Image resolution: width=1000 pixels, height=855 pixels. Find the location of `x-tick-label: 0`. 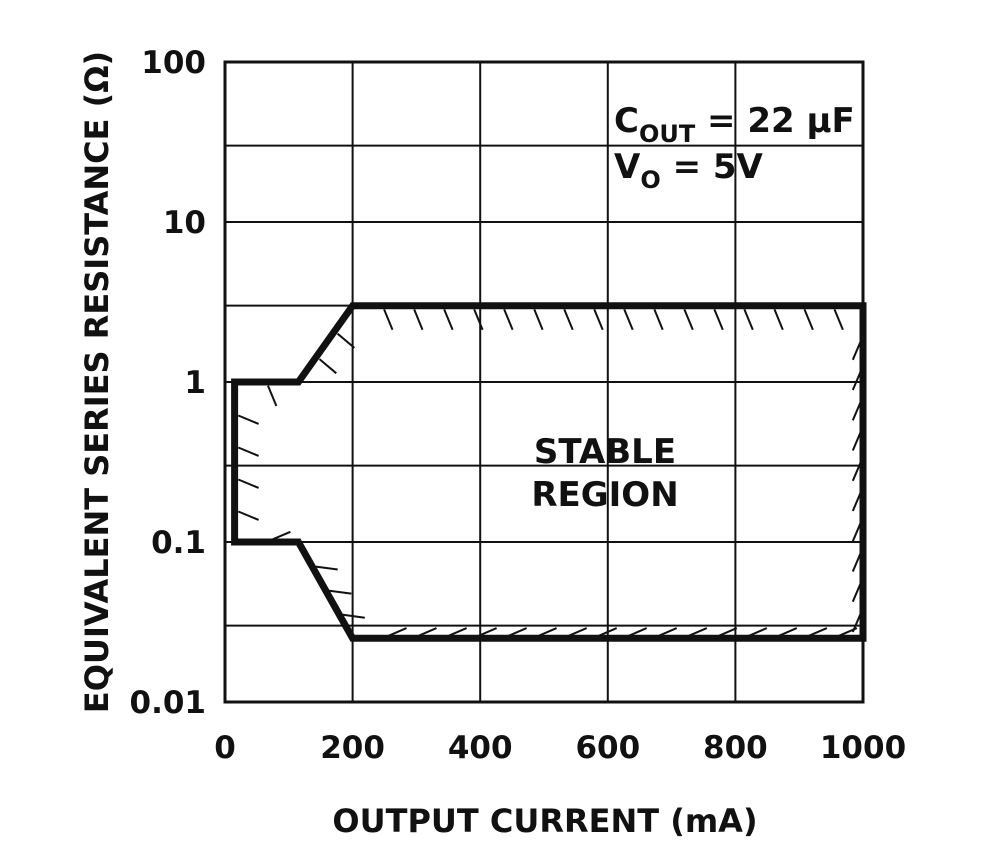

x-tick-label: 0 is located at coordinates (225, 748).